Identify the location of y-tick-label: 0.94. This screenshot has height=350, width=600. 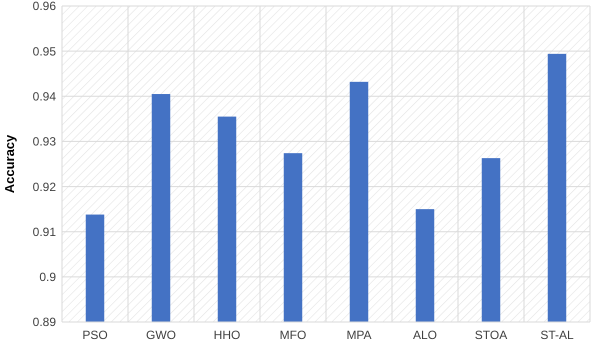
(44, 96).